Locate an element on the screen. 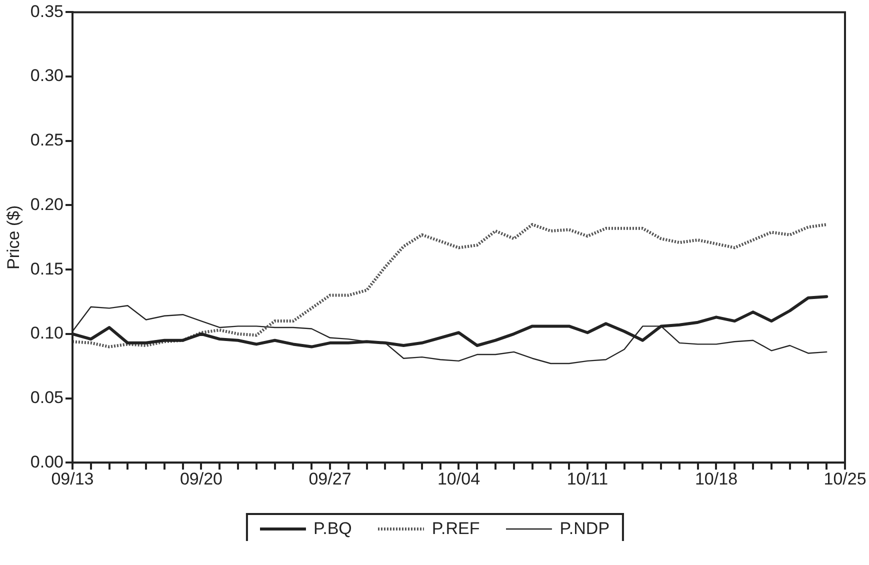 The height and width of the screenshot is (565, 869). y-tick-label: 0.10 is located at coordinates (47, 333).